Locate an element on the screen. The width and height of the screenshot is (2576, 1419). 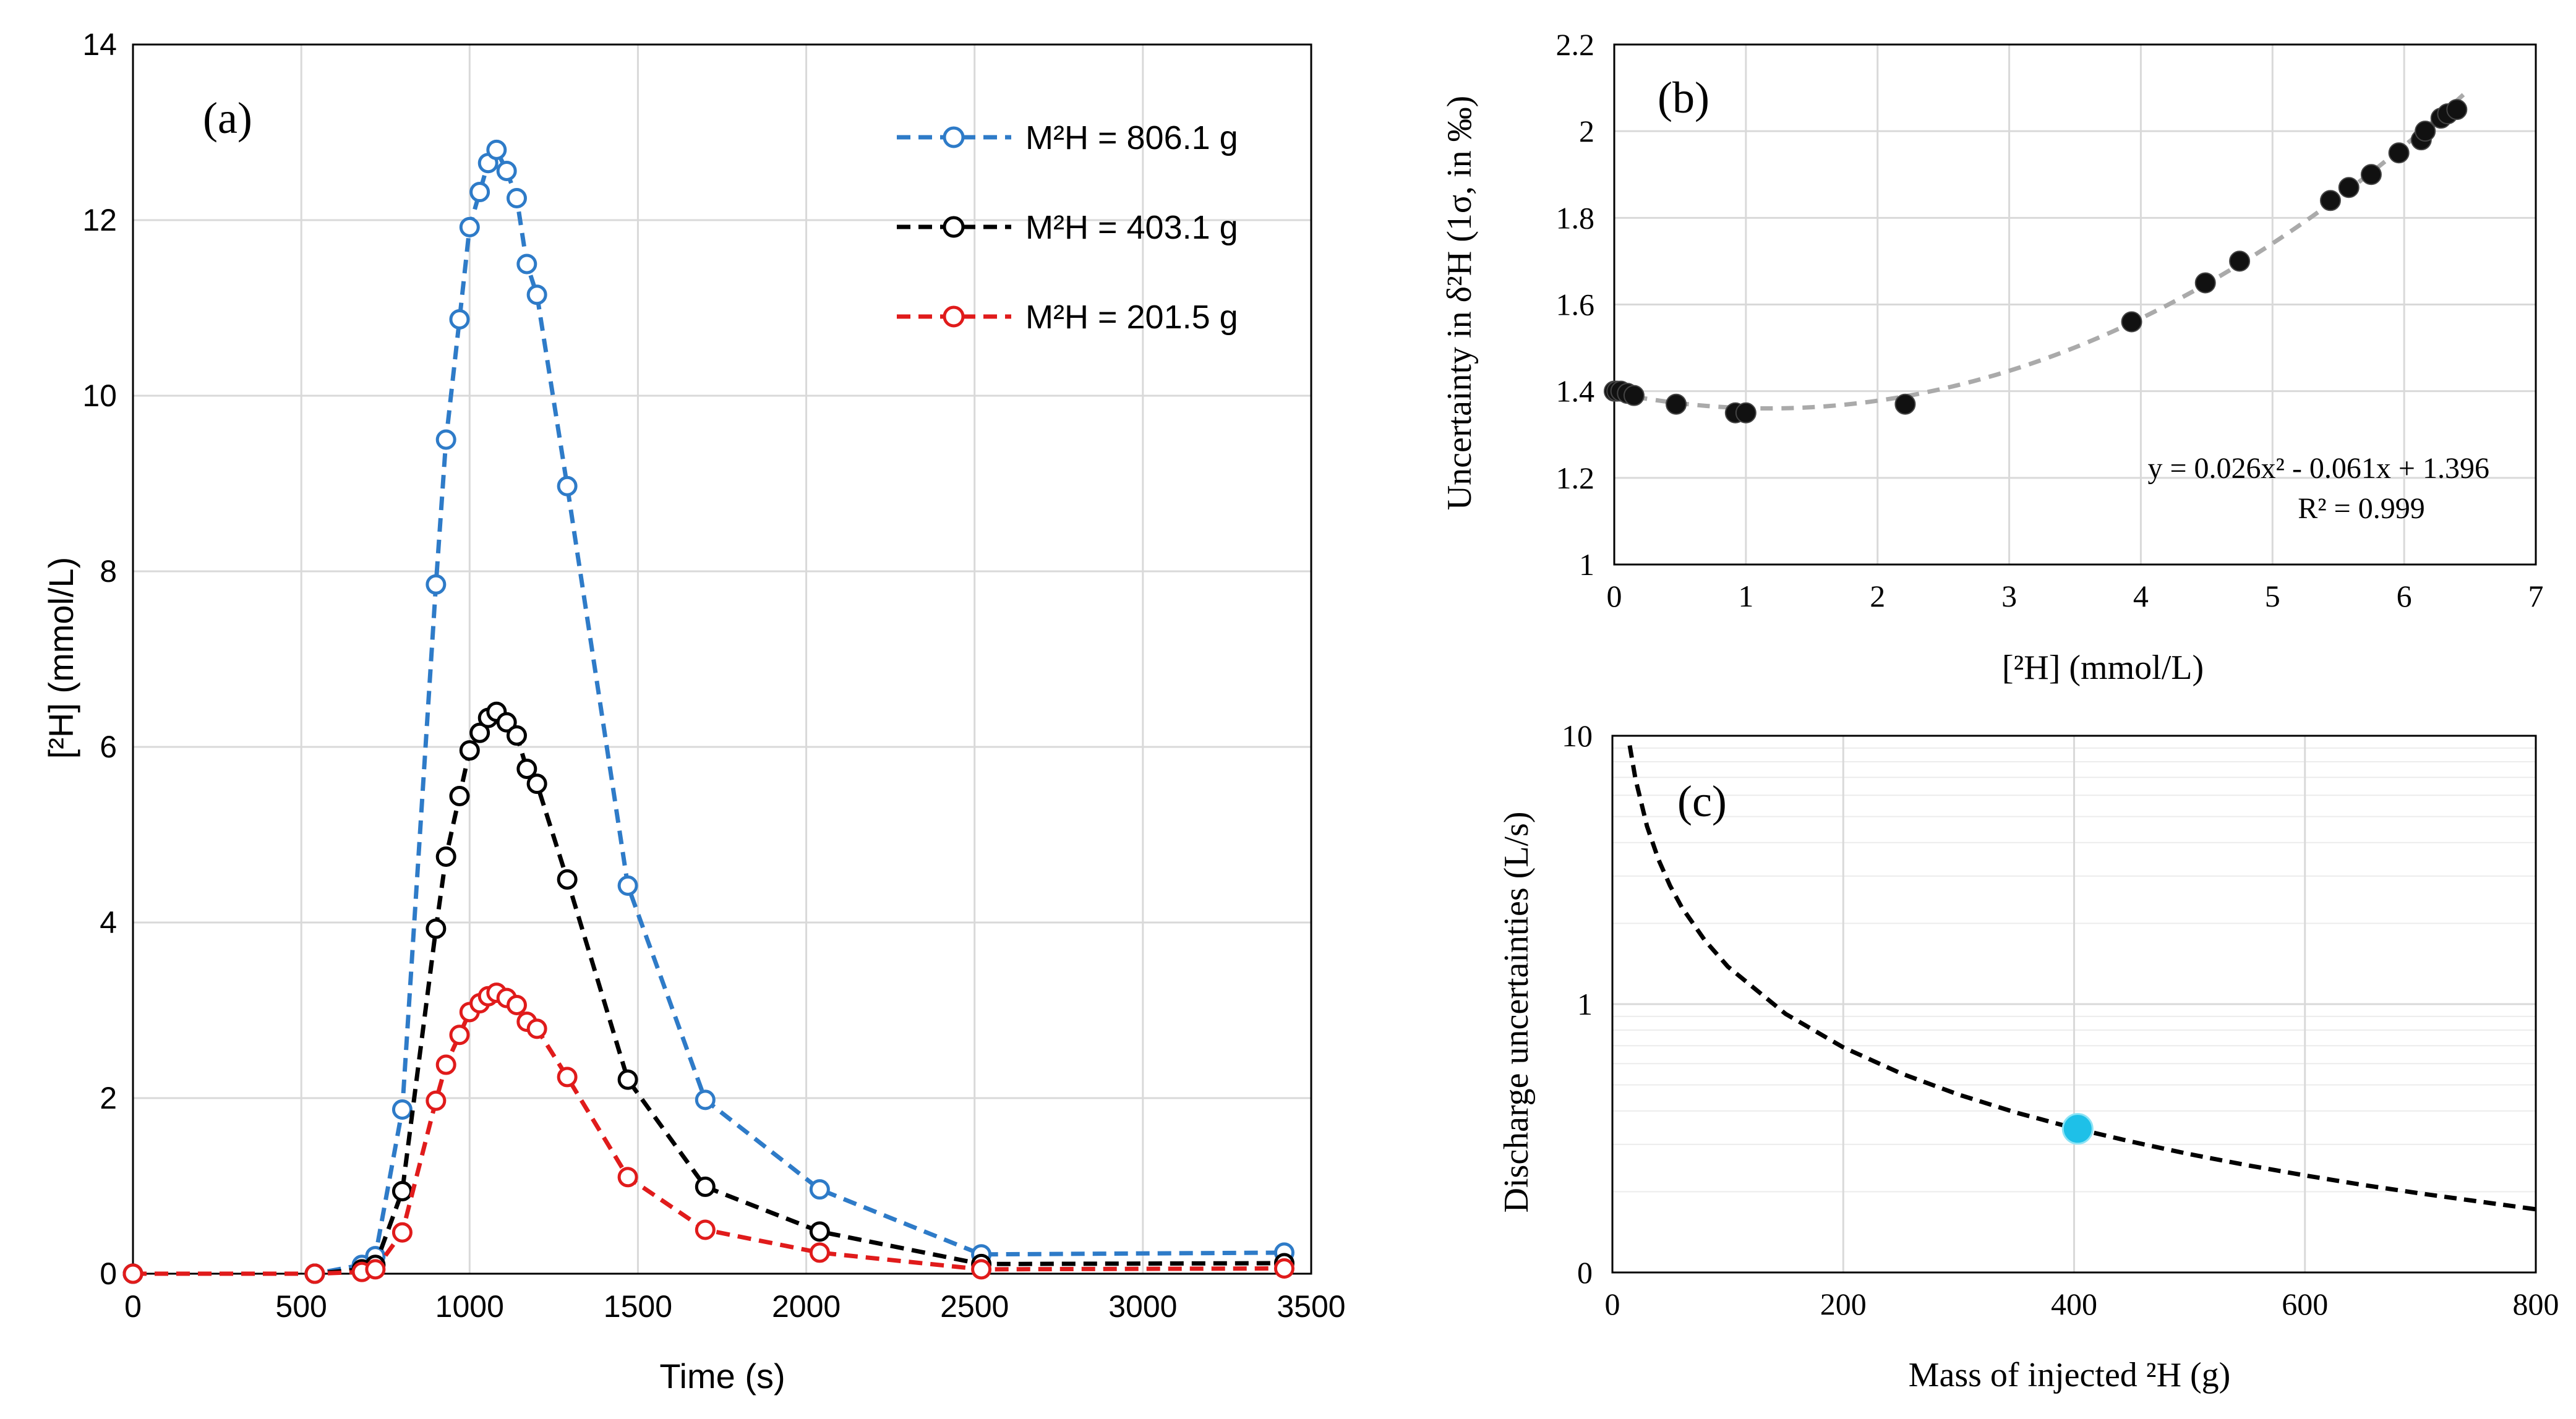
panel-c-gridlines is located at coordinates (2074, 1005).